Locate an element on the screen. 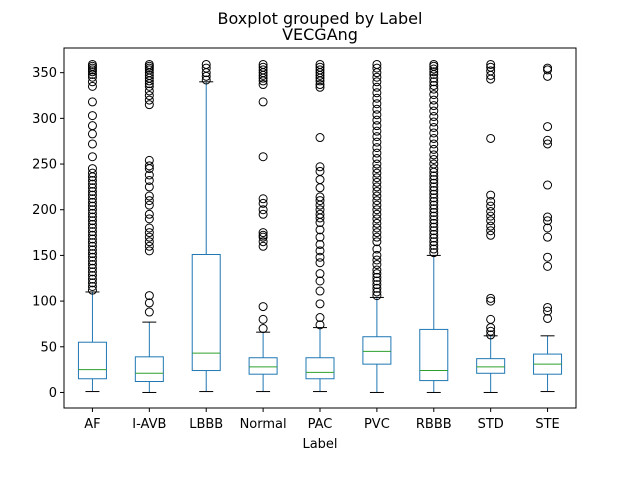 Image resolution: width=640 pixels, height=480 pixels. y-tick-label: 350 is located at coordinates (44, 73).